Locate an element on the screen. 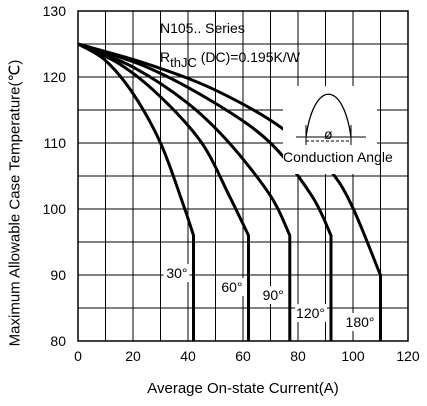  curve-label: 120° is located at coordinates (310, 313).